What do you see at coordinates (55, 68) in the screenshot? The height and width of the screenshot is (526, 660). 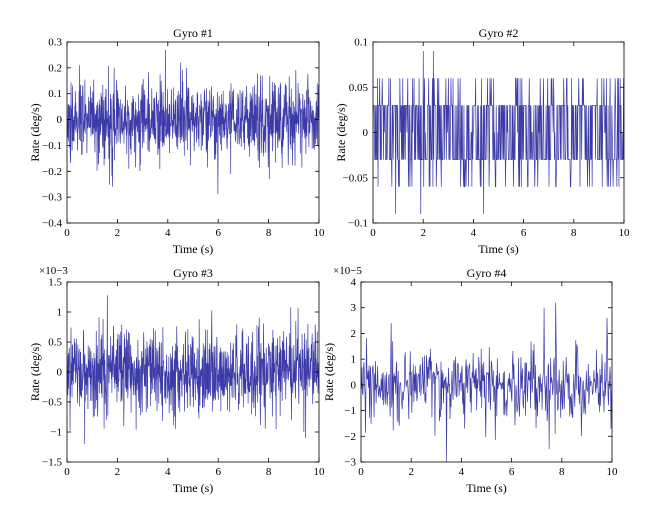 I see `y-tick-label: 0.2` at bounding box center [55, 68].